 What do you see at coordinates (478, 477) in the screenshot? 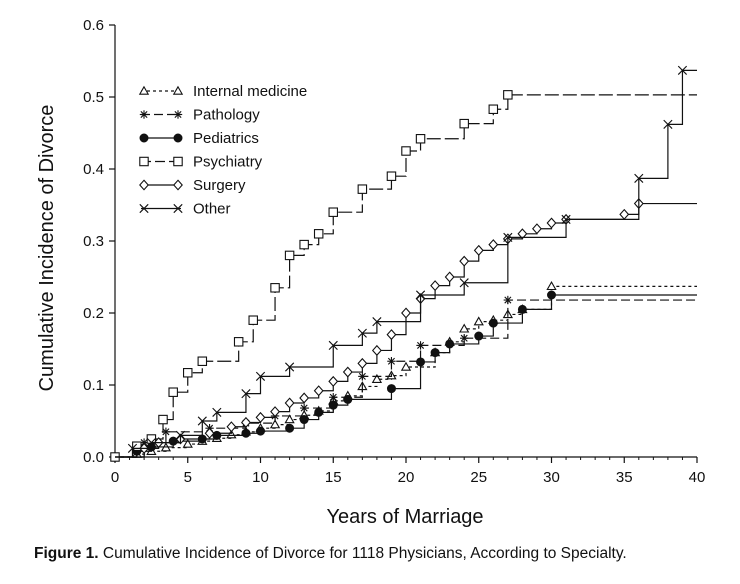
I see `x-tick-label: 25` at bounding box center [478, 477].